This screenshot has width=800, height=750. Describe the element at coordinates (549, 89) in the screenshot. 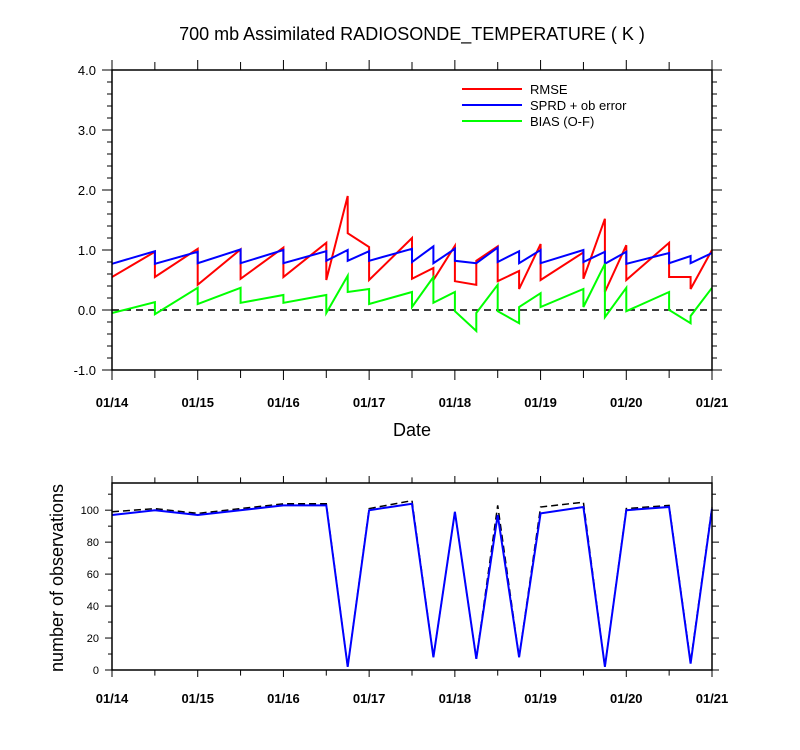

I see `legend-label-rmse: RMSE` at that location.